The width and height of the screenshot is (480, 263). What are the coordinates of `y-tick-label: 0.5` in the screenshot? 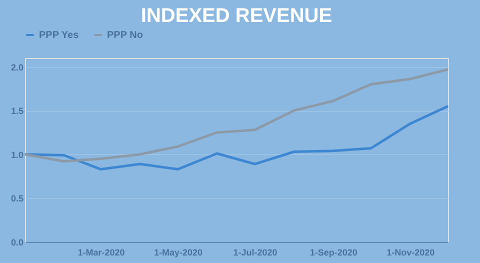 It's located at (17, 199).